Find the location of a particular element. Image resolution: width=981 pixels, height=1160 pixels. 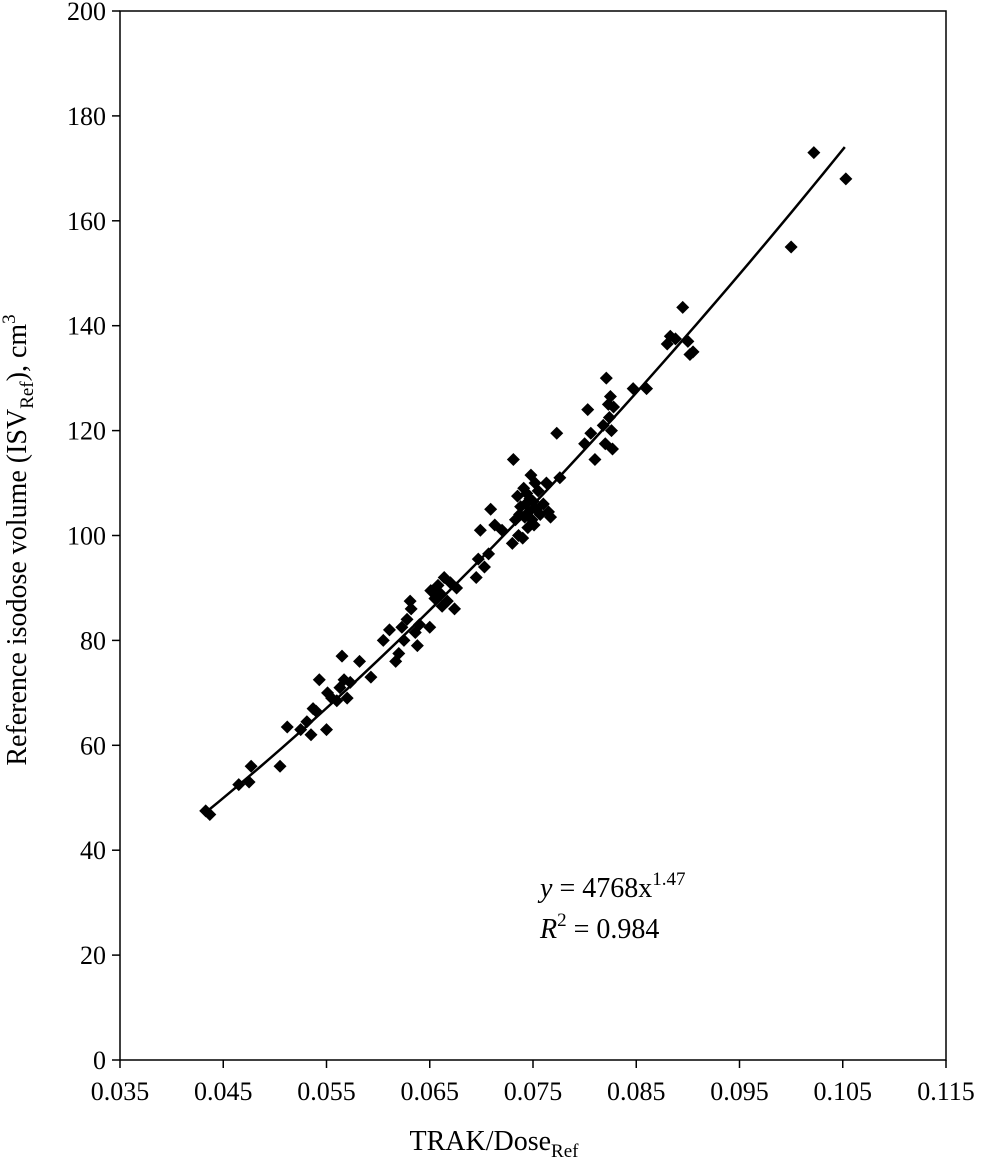

x-tick-label: 0.055 is located at coordinates (326, 1091).